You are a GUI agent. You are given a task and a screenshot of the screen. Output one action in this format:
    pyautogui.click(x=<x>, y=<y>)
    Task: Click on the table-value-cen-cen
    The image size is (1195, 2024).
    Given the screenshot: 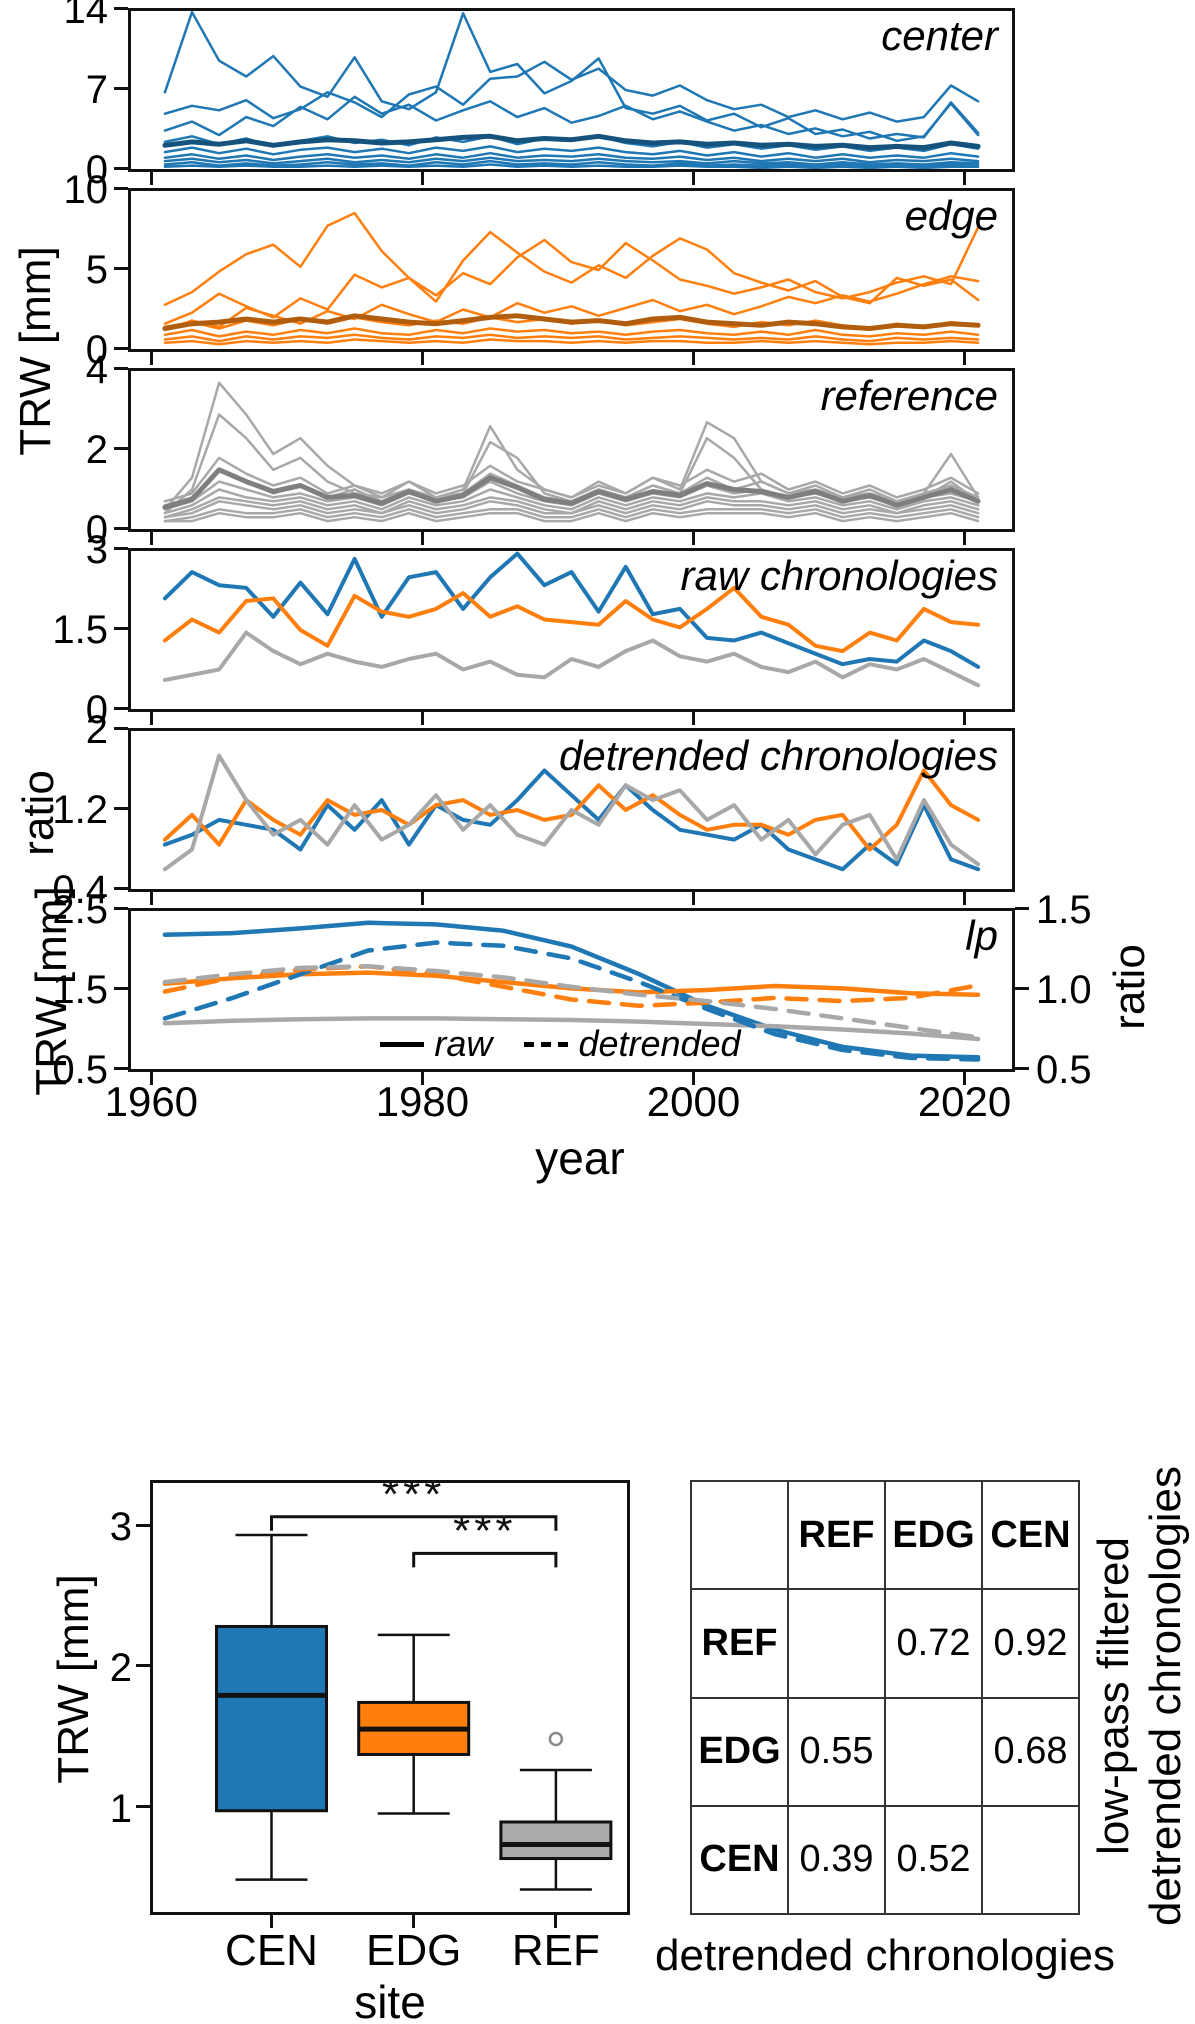 What is the action you would take?
    pyautogui.click(x=1030, y=1860)
    